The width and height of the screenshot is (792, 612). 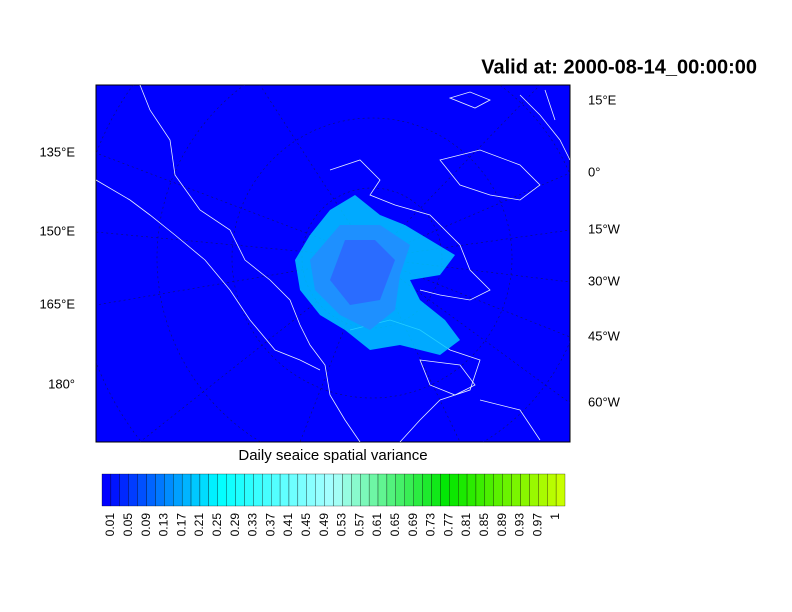 What do you see at coordinates (377, 525) in the screenshot?
I see `colorbar-label: 0.61` at bounding box center [377, 525].